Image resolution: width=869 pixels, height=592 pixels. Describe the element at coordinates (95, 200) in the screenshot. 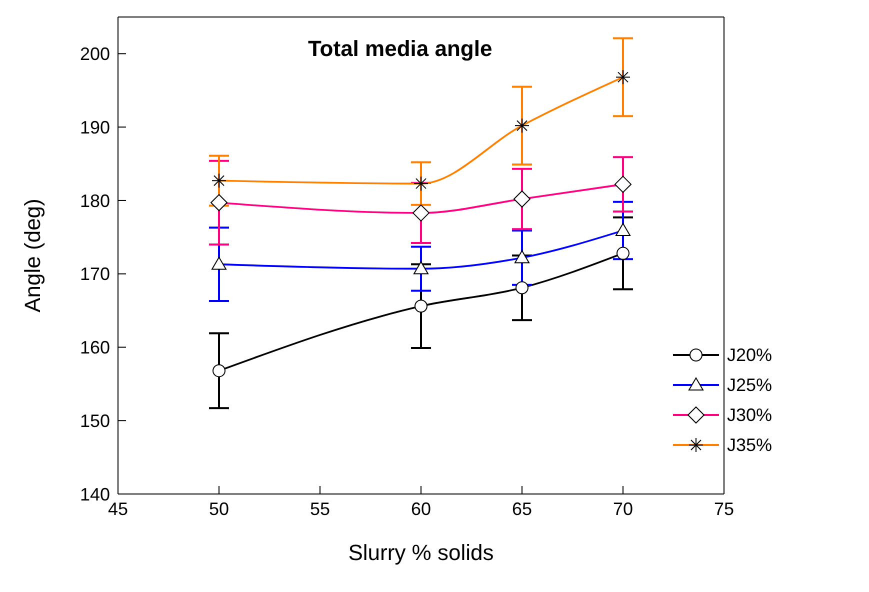

I see `y-tick-label: 180` at that location.